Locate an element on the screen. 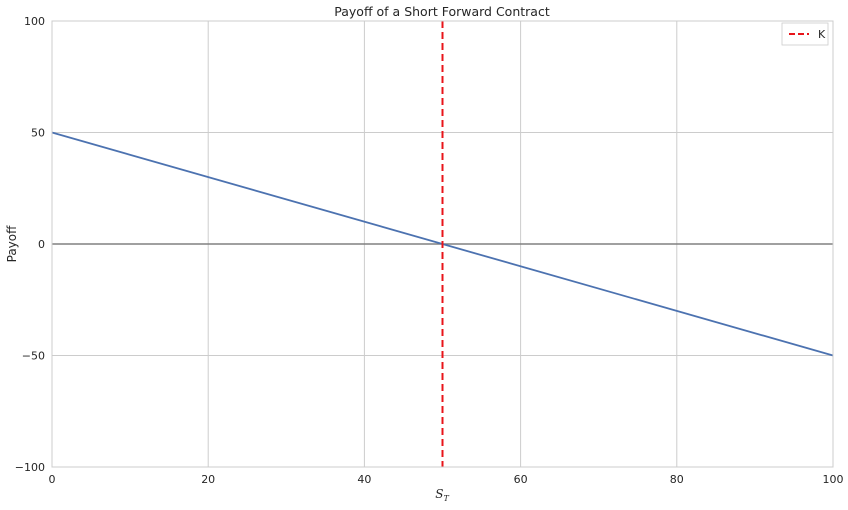 This screenshot has height=510, width=848. legend: K is located at coordinates (805, 34).